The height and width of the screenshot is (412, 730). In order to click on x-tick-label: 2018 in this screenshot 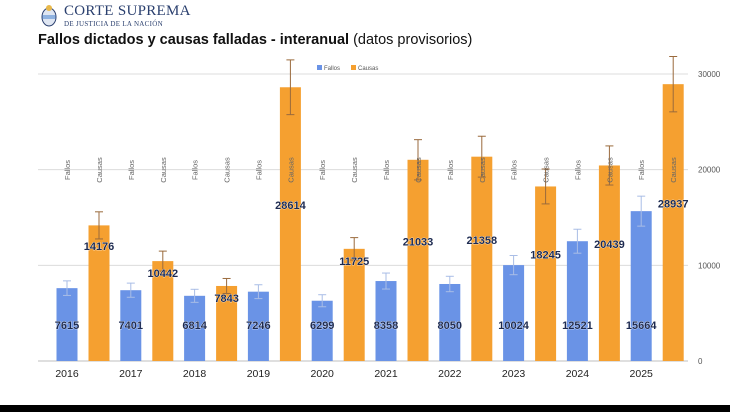, I will do `click(195, 374)`.